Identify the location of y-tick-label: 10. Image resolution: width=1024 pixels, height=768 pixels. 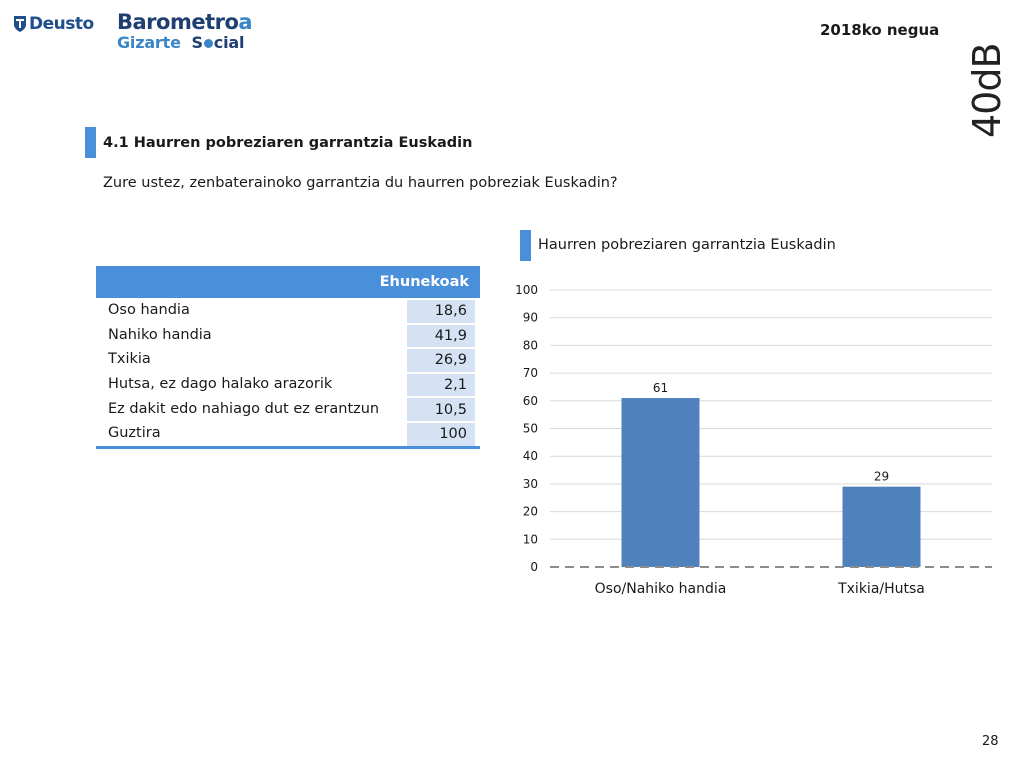
(530, 539).